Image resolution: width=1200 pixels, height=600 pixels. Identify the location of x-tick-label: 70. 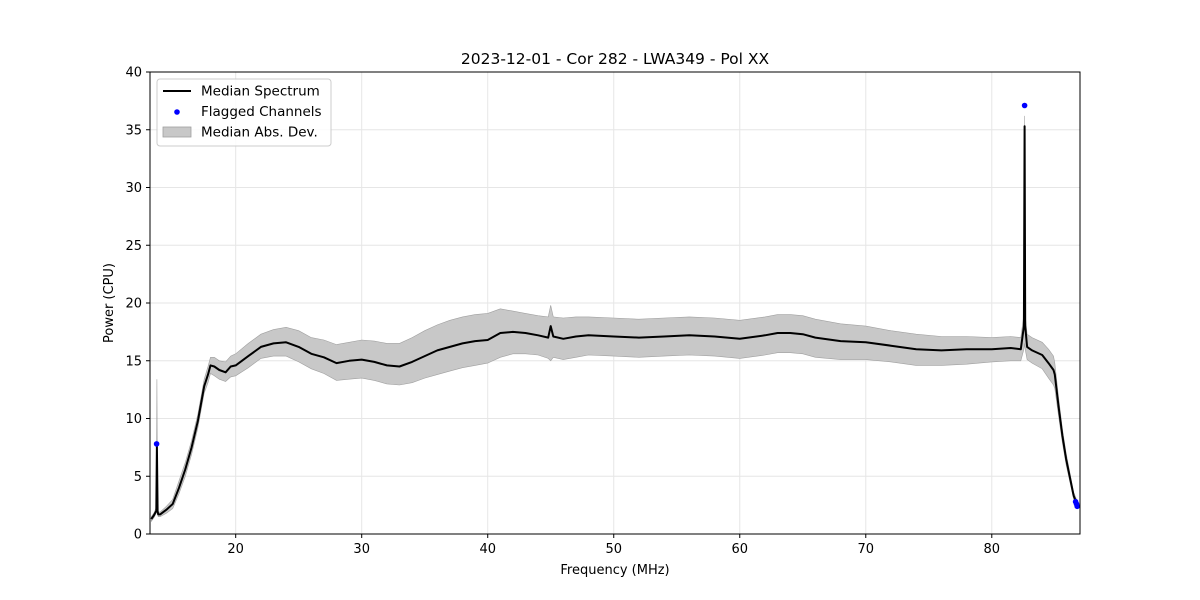
(865, 549).